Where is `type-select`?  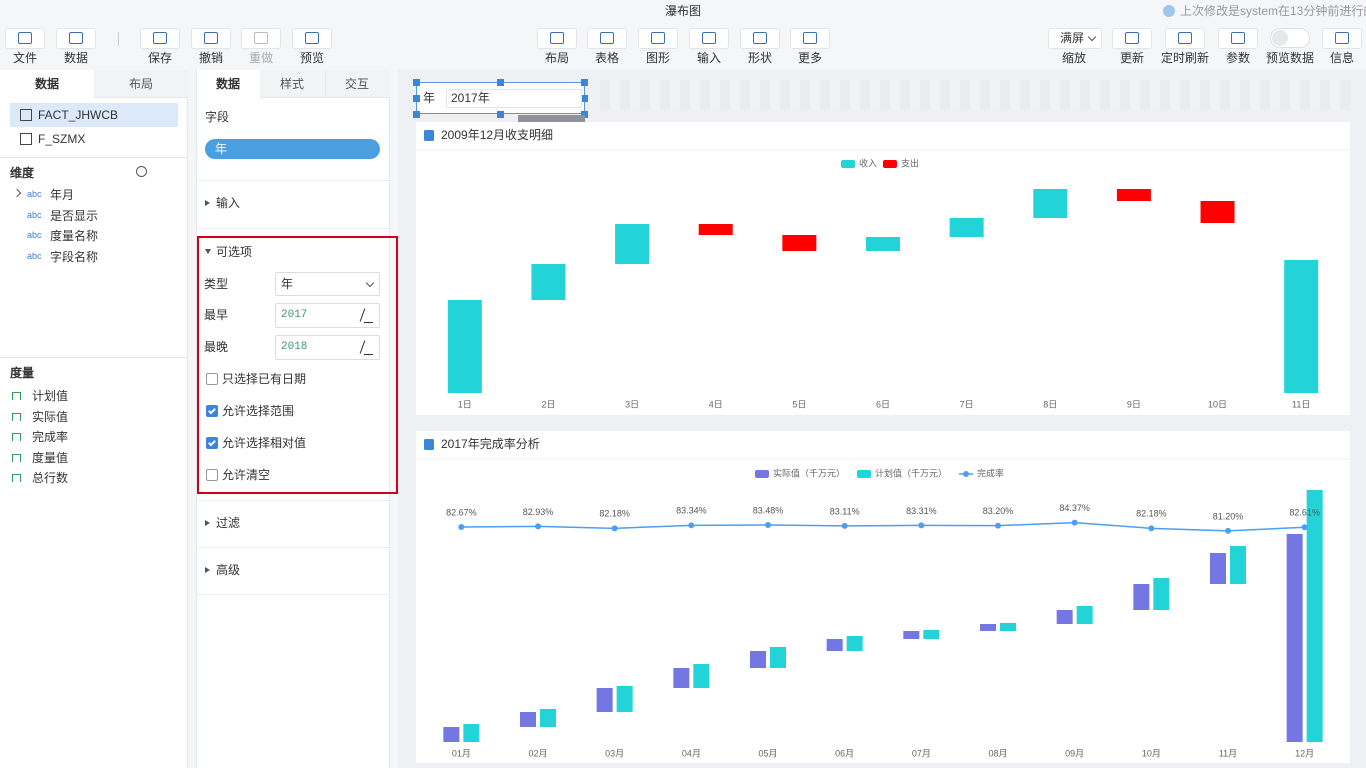 type-select is located at coordinates (327, 284).